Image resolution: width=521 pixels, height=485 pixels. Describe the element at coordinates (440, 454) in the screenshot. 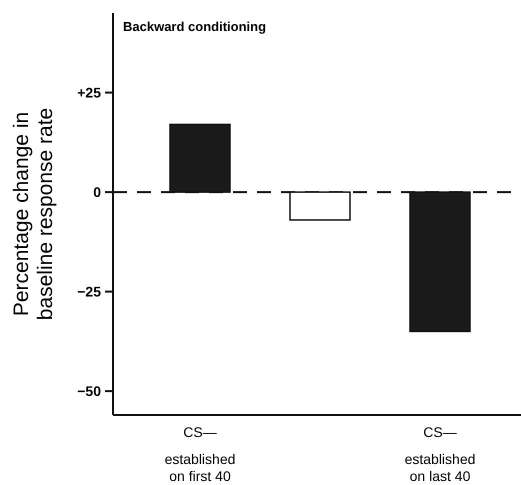

I see `x-tick-label: CS— established on last 40` at that location.